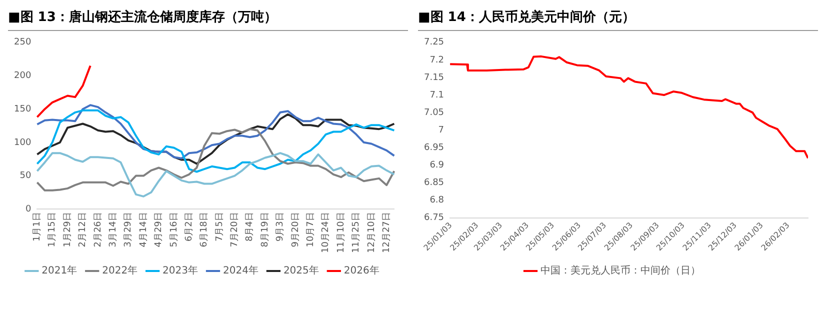 This screenshot has height=323, width=830. What do you see at coordinates (437, 95) in the screenshot?
I see `y-tick-label: 7.1` at bounding box center [437, 95].